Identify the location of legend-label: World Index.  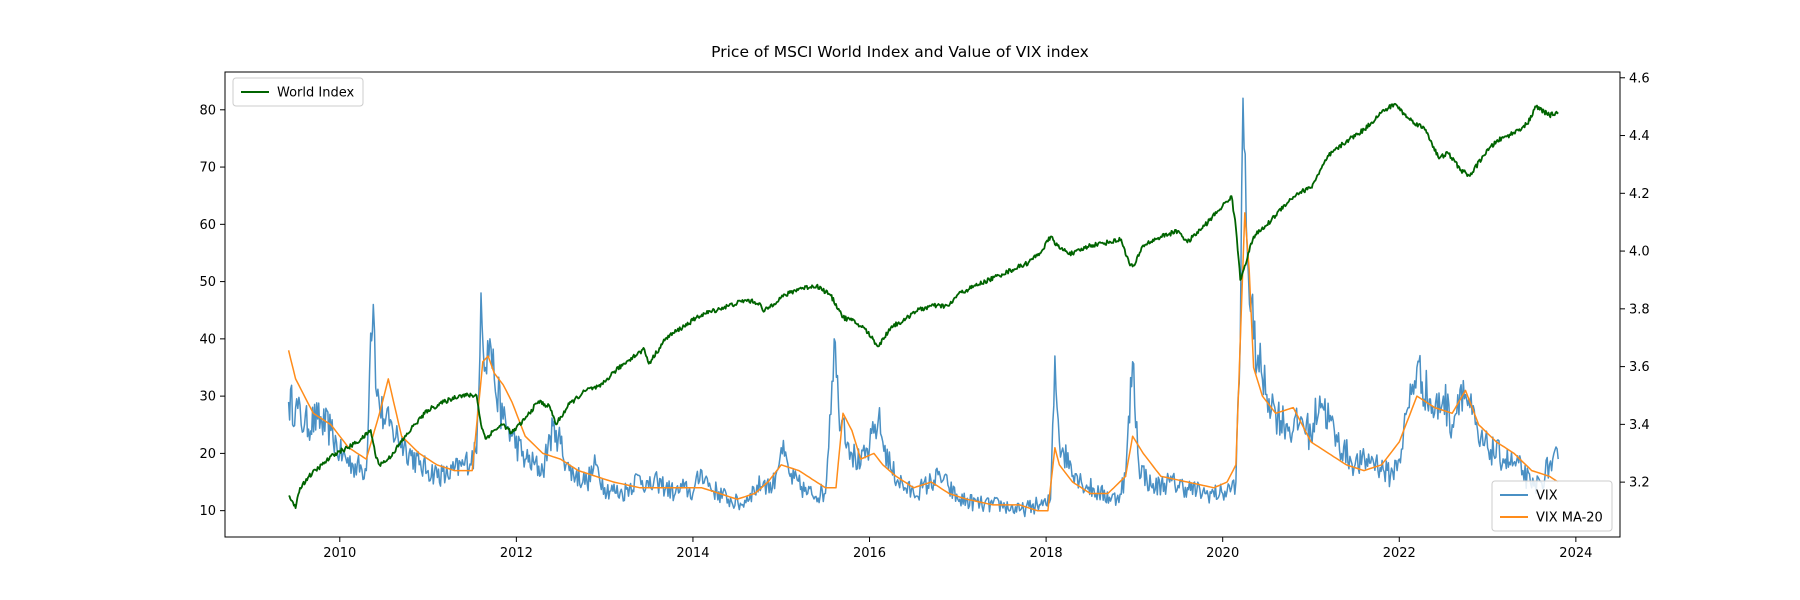
(315, 93).